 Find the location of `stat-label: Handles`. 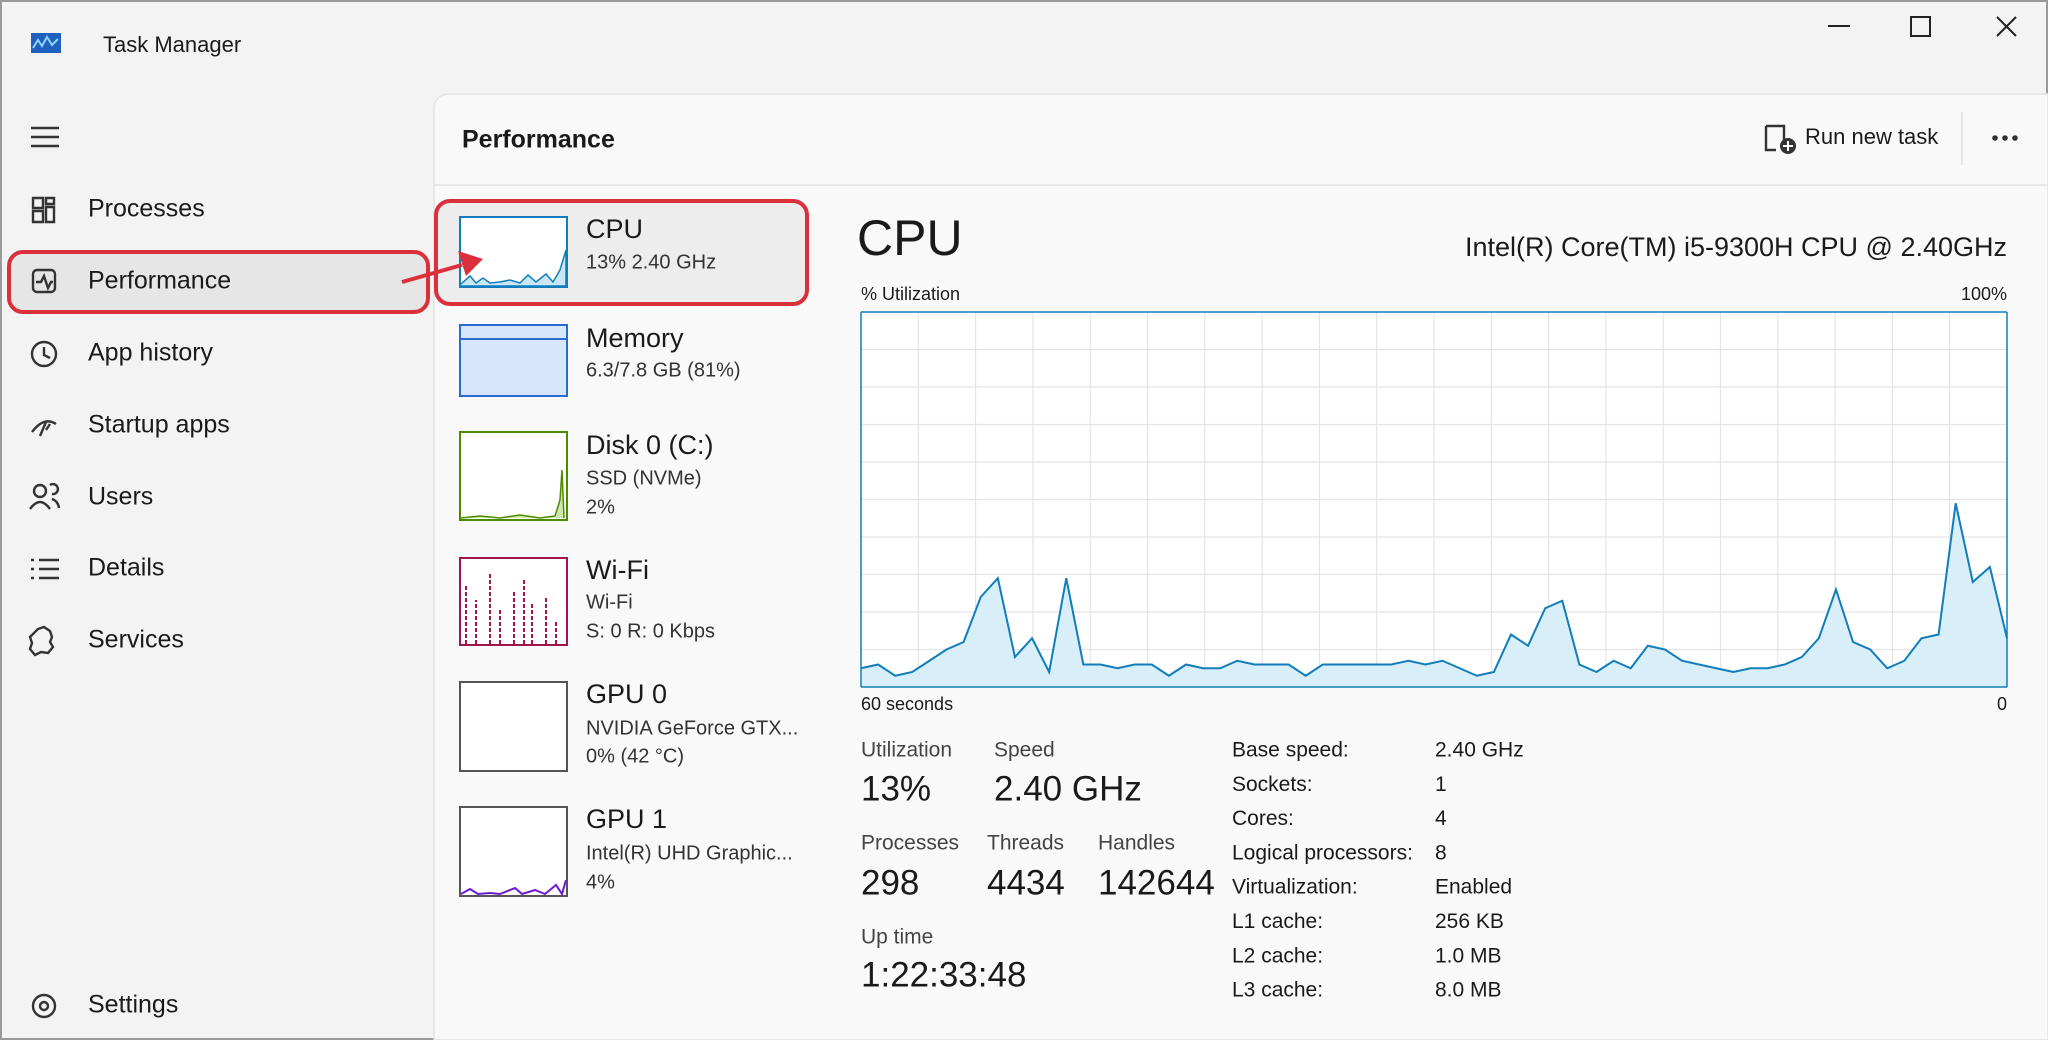

stat-label: Handles is located at coordinates (1136, 843).